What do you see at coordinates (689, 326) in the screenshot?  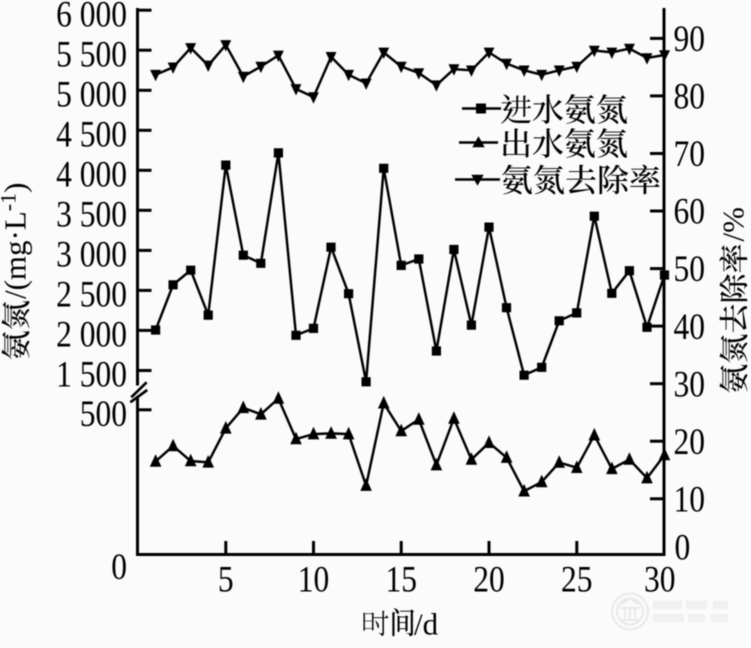 I see `svg-text: 40` at bounding box center [689, 326].